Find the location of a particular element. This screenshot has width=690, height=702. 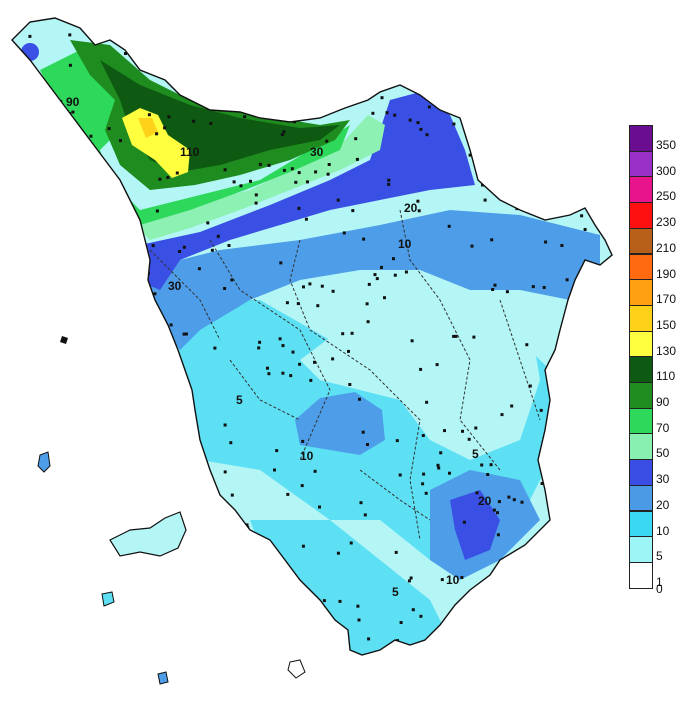

legend-label: 1 is located at coordinates (659, 581).